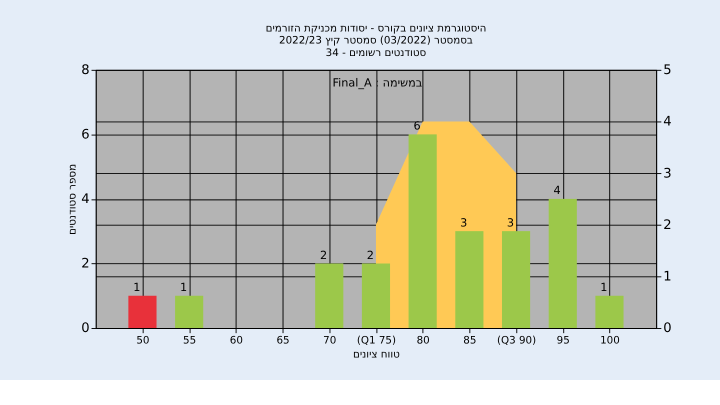 Image resolution: width=720 pixels, height=405 pixels. What do you see at coordinates (189, 340) in the screenshot?
I see `x-tick-label: 55` at bounding box center [189, 340].